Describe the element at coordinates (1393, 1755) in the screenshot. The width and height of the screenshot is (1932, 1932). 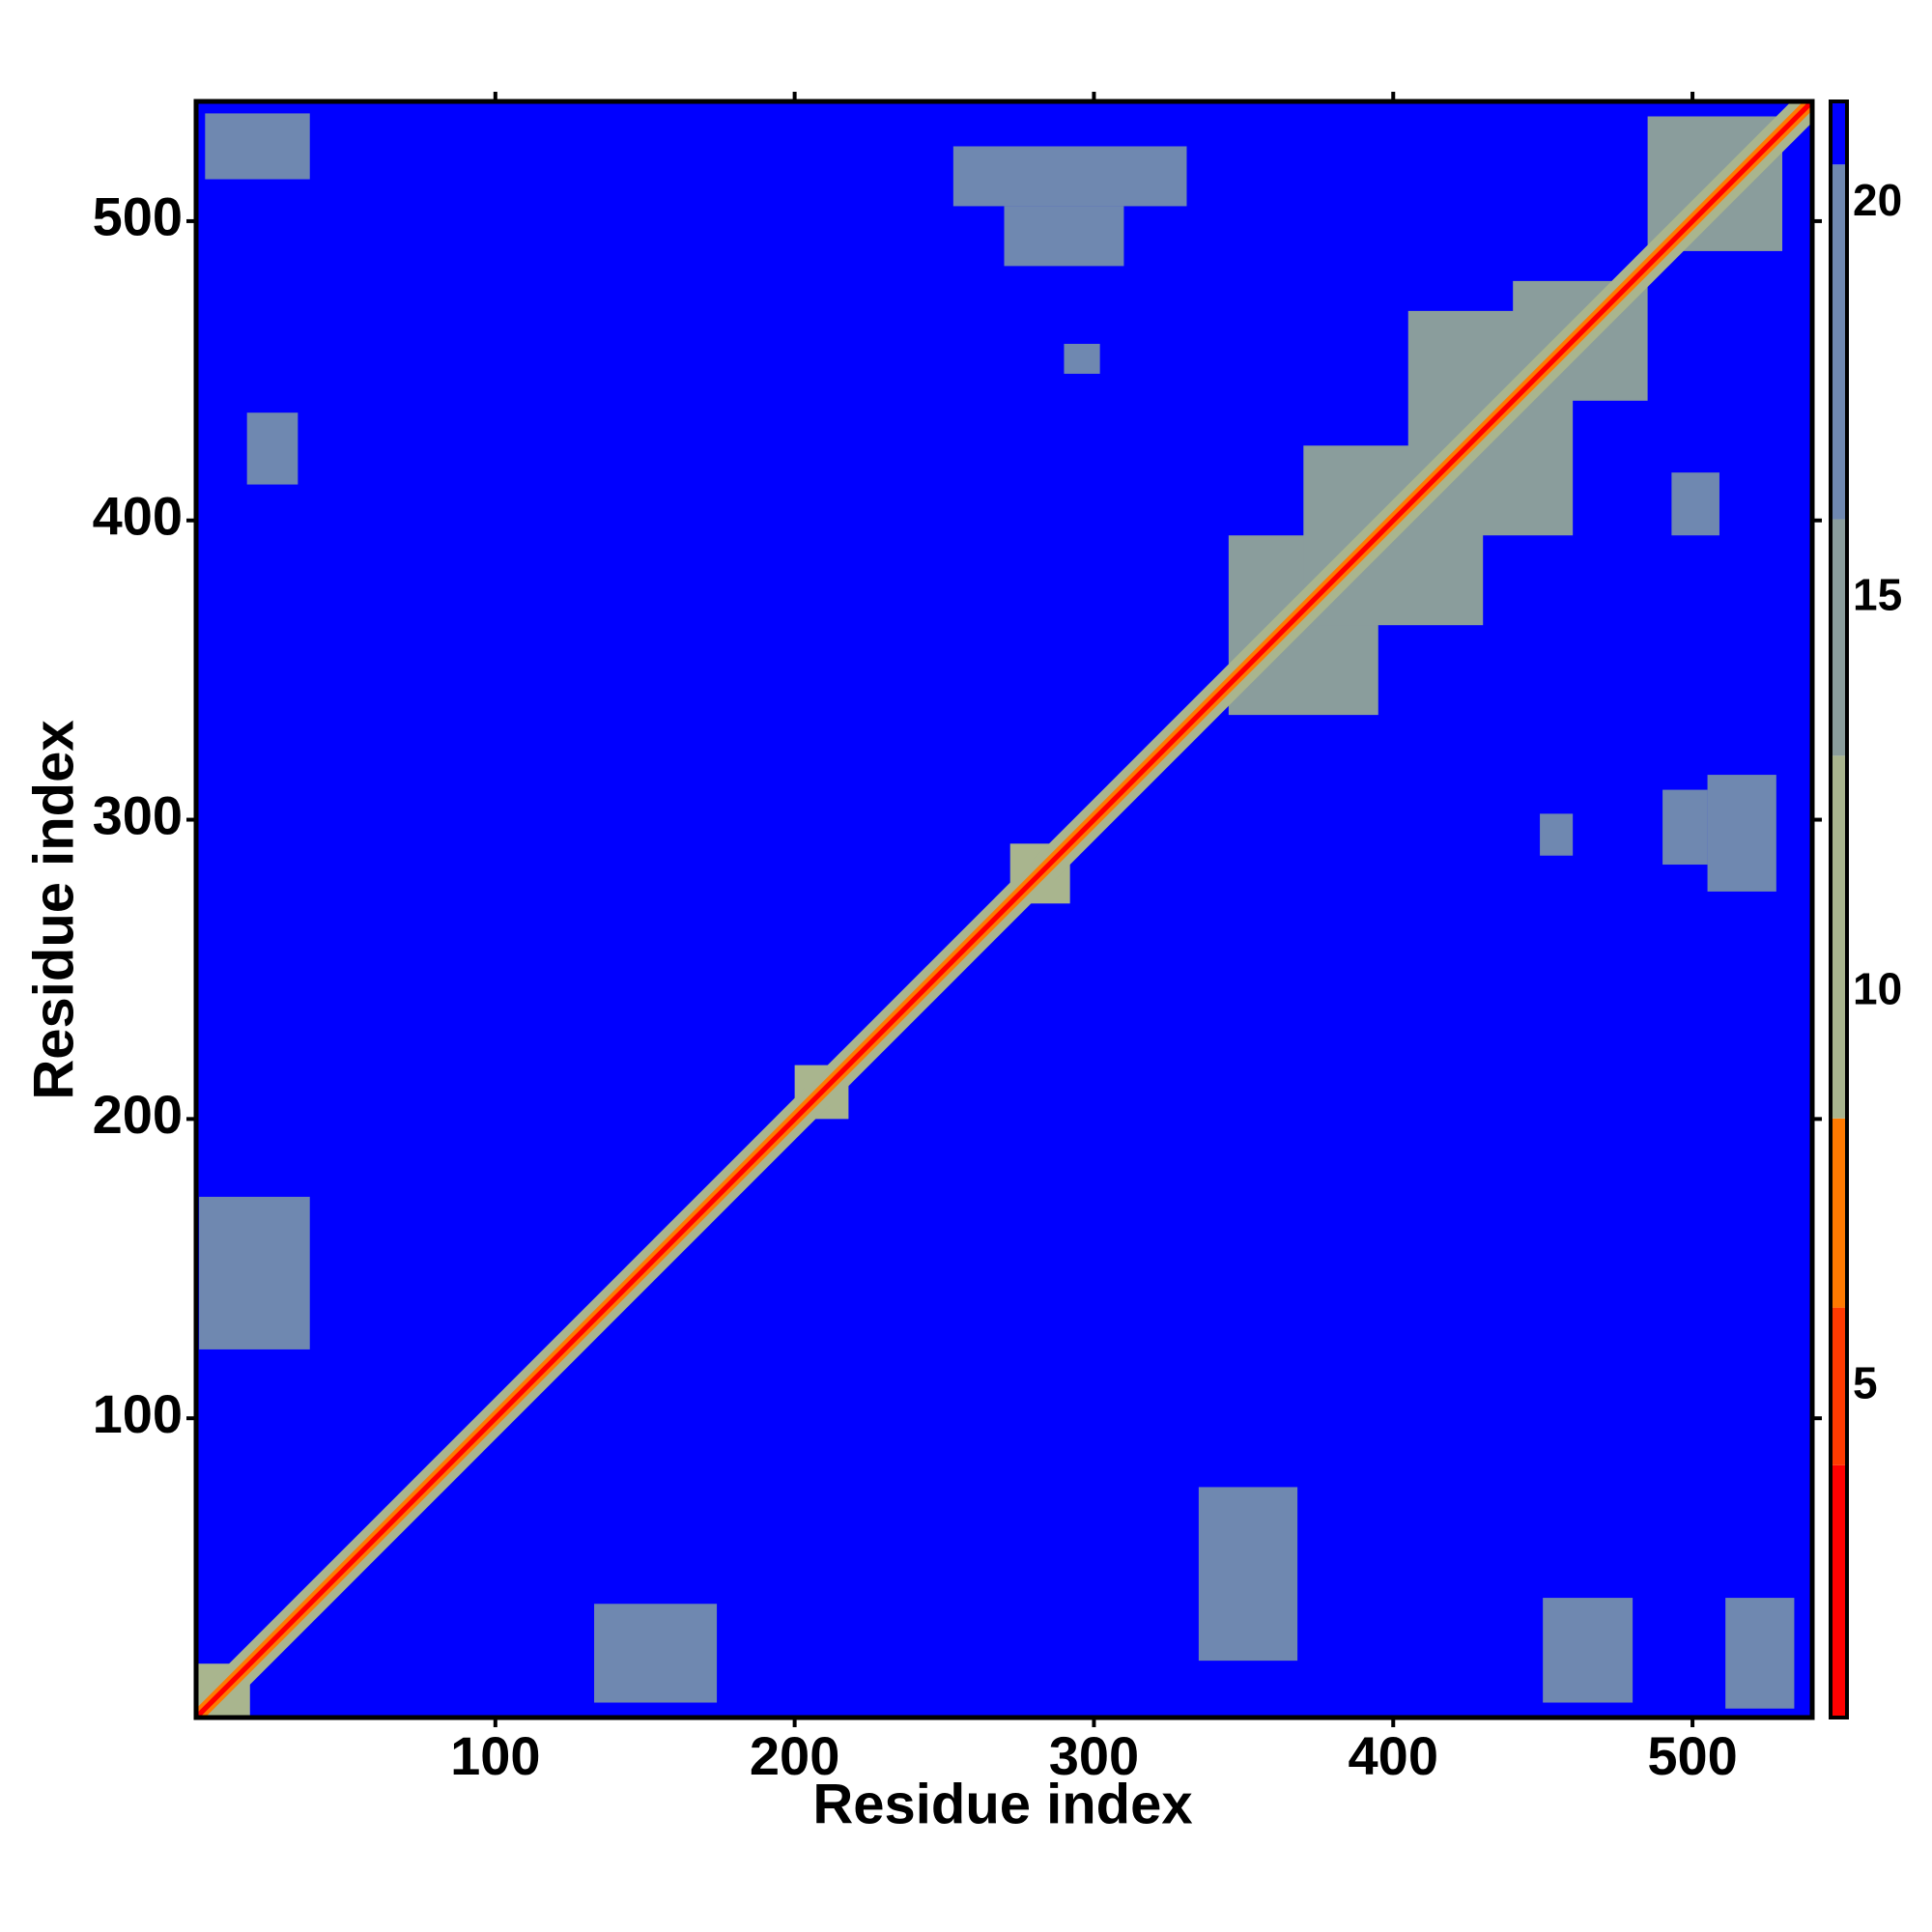
I see `x-tick-label: 400` at that location.